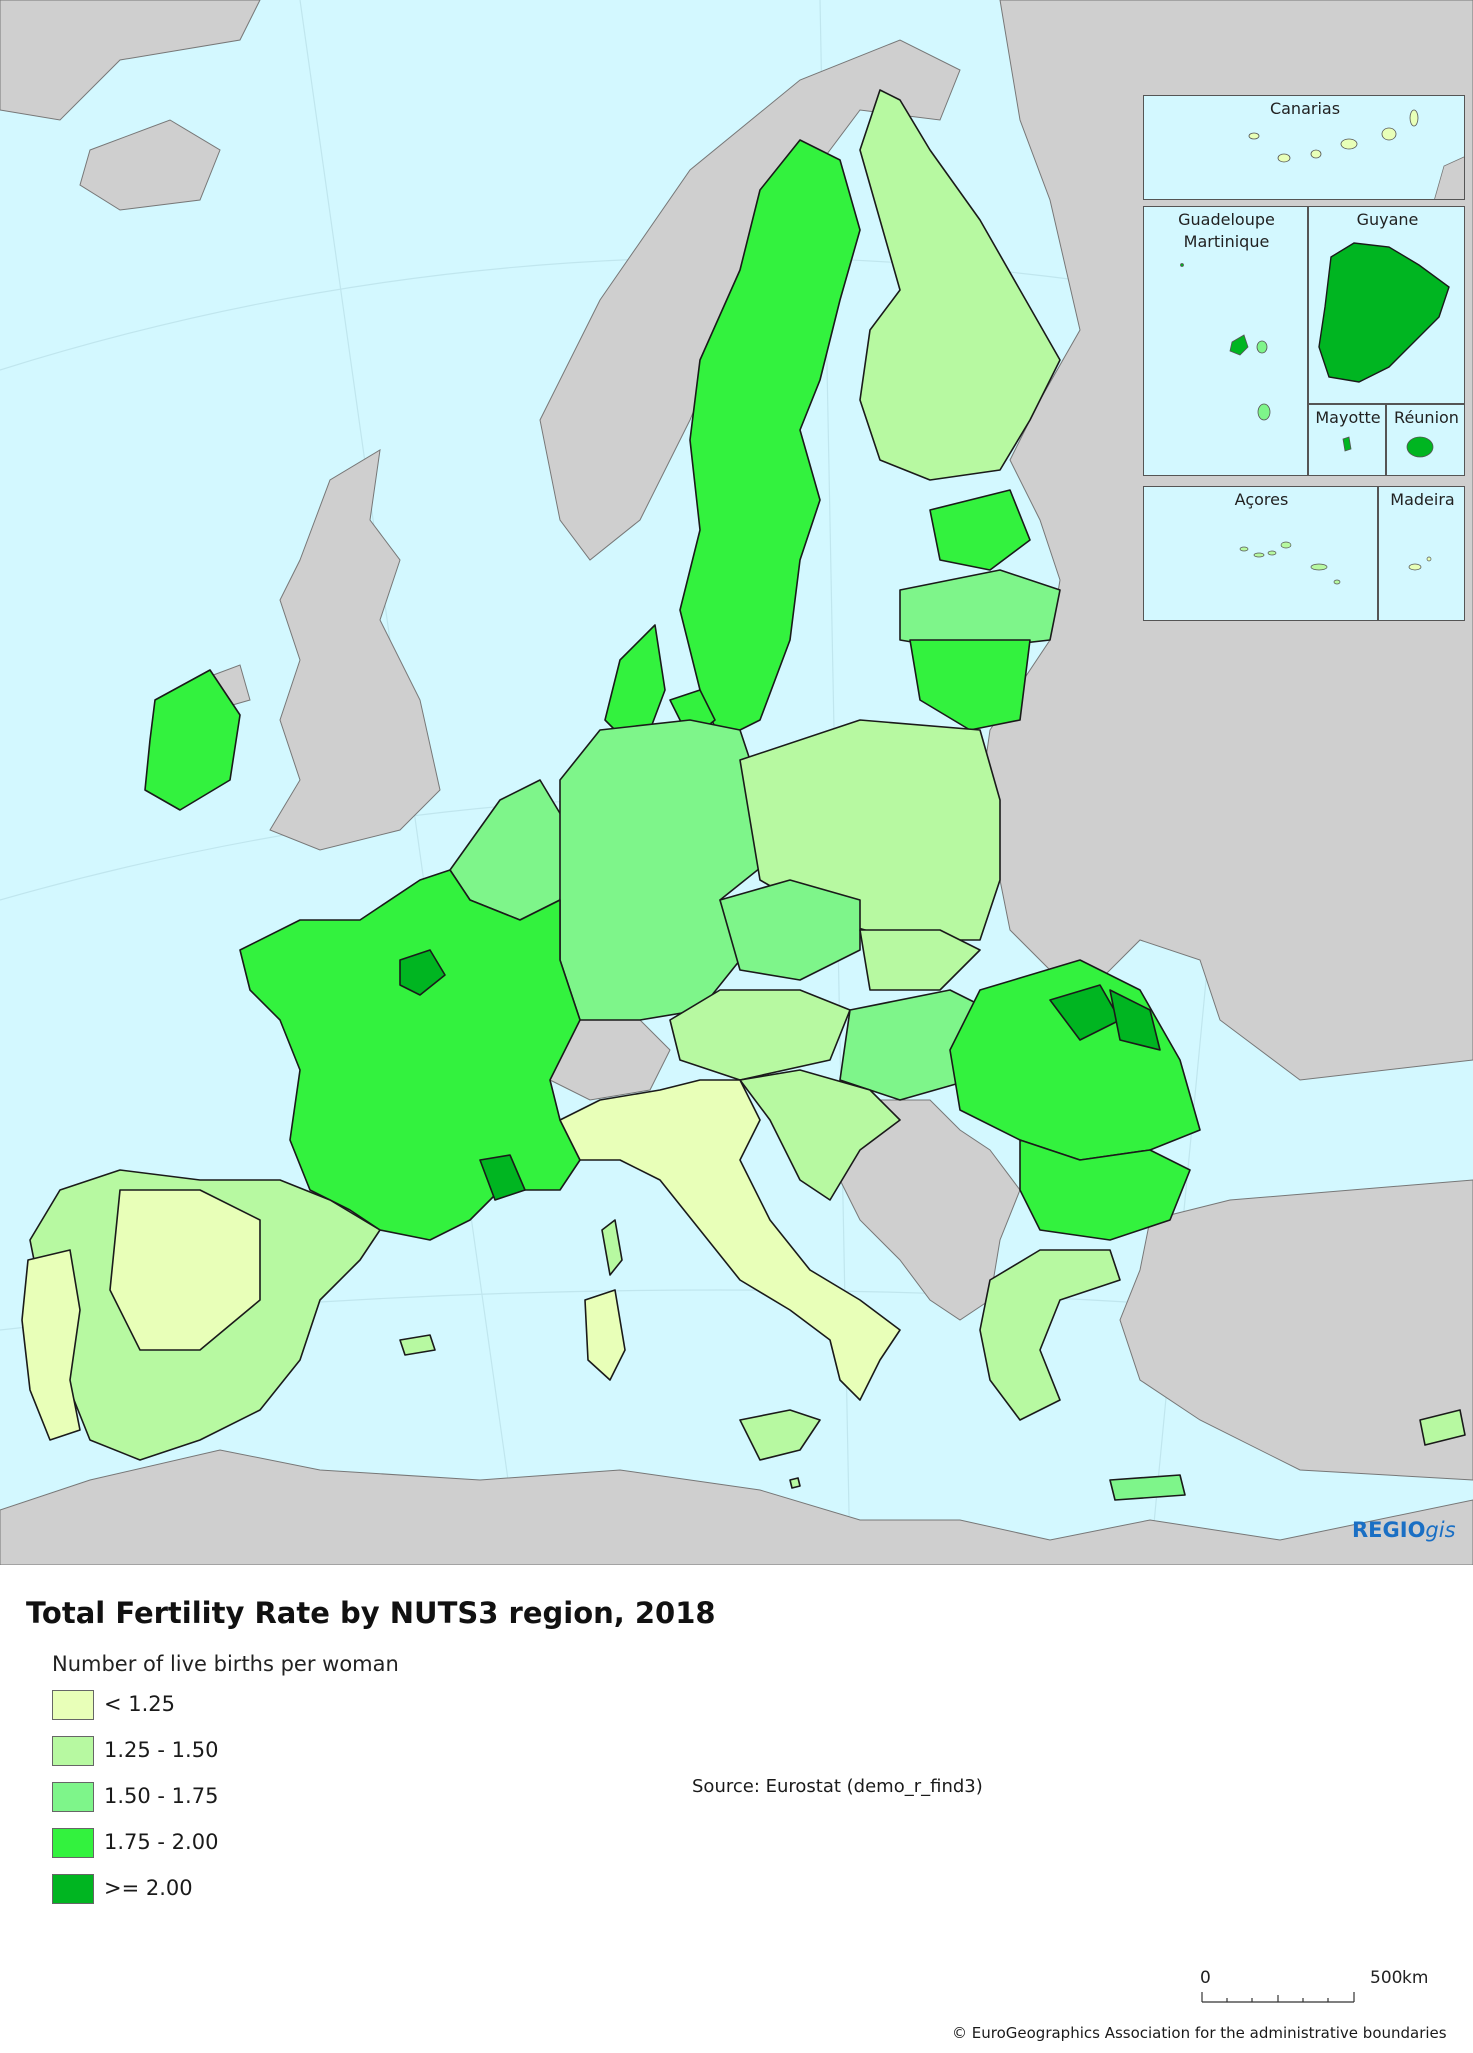  I want to click on region-corsica, so click(612, 1247).